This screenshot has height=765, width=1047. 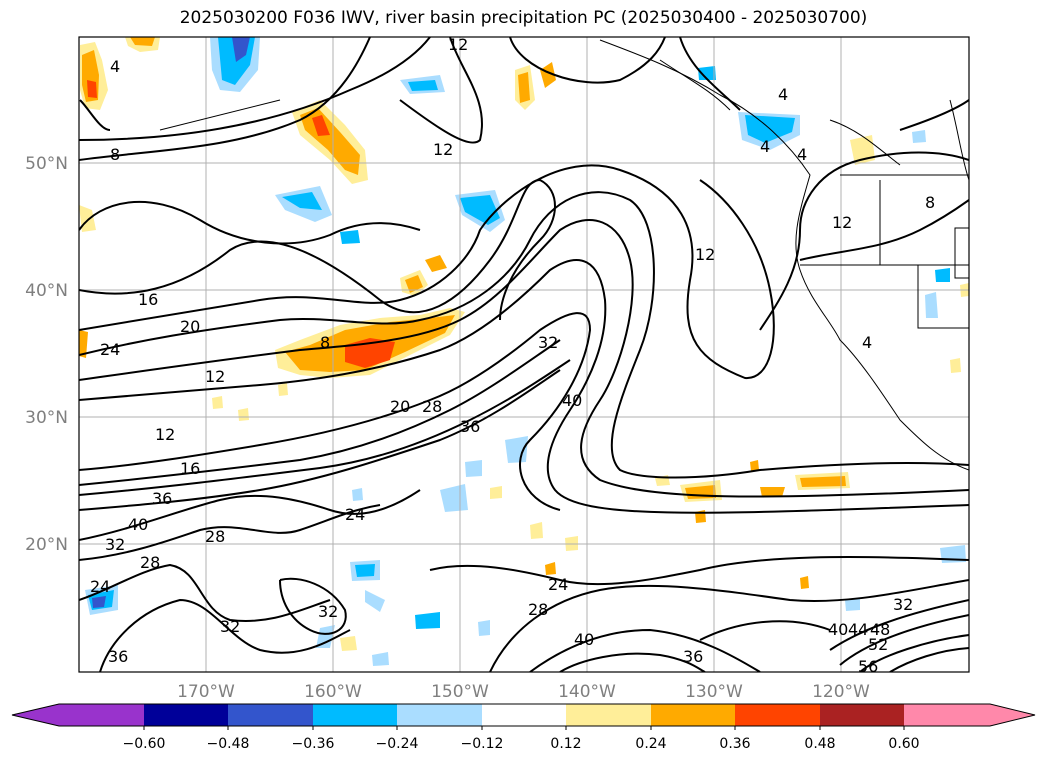 What do you see at coordinates (46, 291) in the screenshot?
I see `lat-label-40n: 40°N` at bounding box center [46, 291].